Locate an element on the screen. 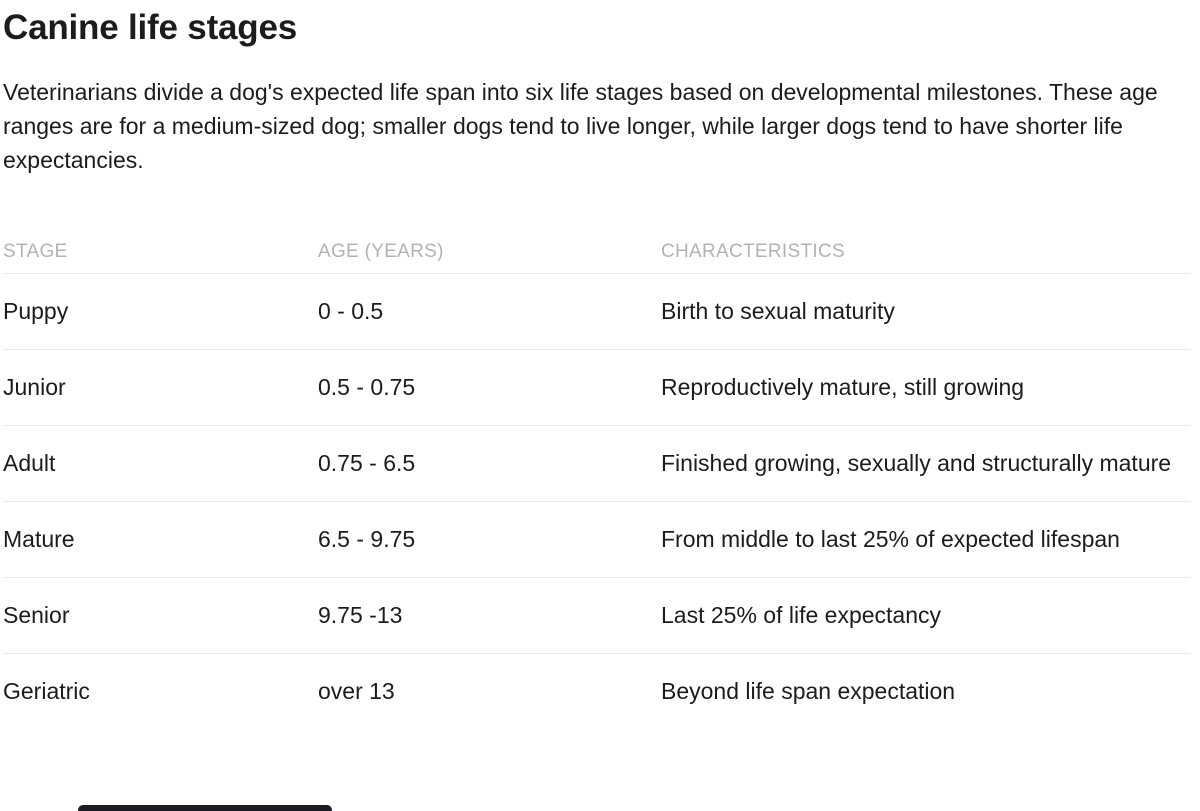  age-cell: over 13 is located at coordinates (356, 691).